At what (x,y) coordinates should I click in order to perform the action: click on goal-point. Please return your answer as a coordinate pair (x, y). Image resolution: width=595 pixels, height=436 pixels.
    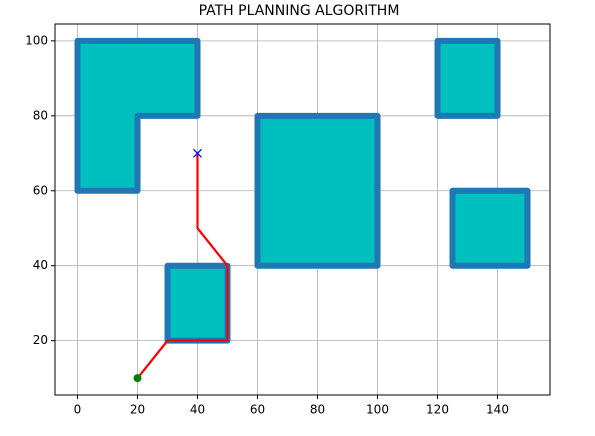
    Looking at the image, I should click on (197, 153).